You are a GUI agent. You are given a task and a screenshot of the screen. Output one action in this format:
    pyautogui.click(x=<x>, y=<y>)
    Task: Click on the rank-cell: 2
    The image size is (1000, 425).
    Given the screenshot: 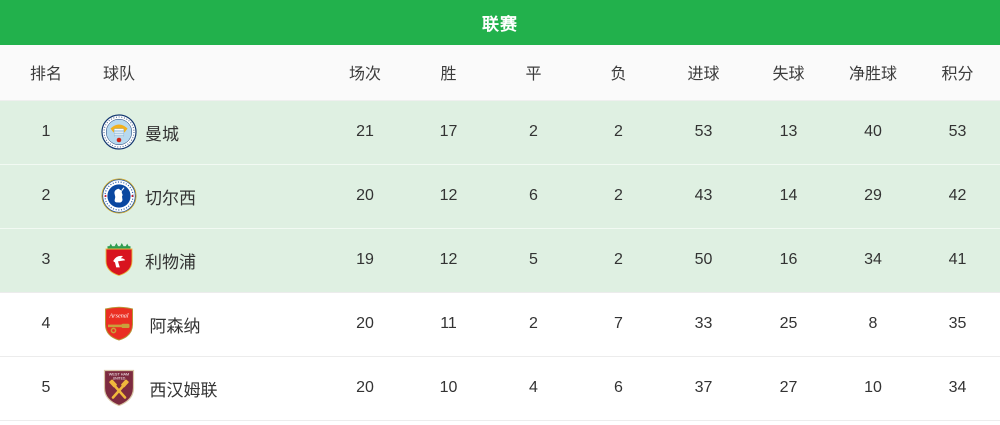 What is the action you would take?
    pyautogui.click(x=46, y=195)
    